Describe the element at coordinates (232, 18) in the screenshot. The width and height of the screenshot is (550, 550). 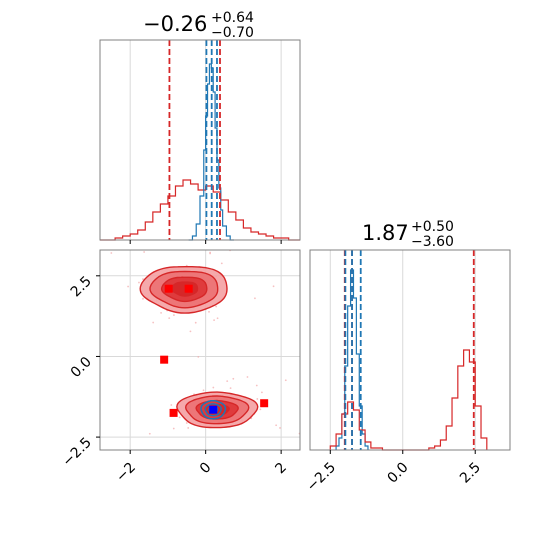
I see `title-param1-plus: +0.64` at that location.